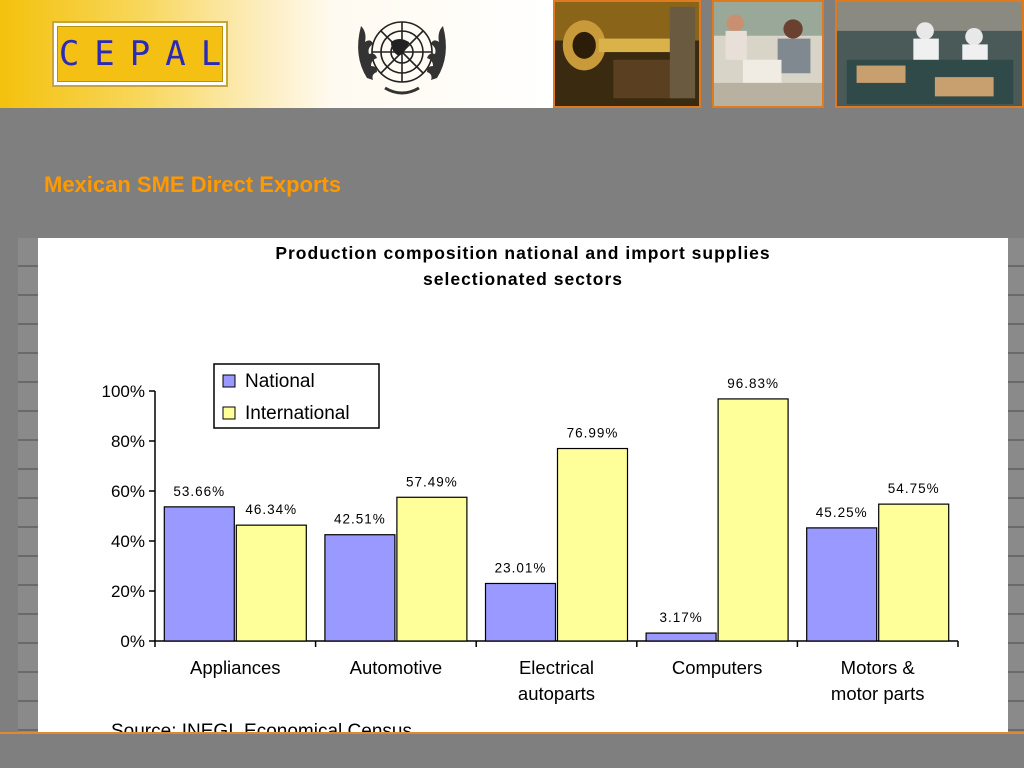  What do you see at coordinates (199, 491) in the screenshot?
I see `data-label: 53.66%` at bounding box center [199, 491].